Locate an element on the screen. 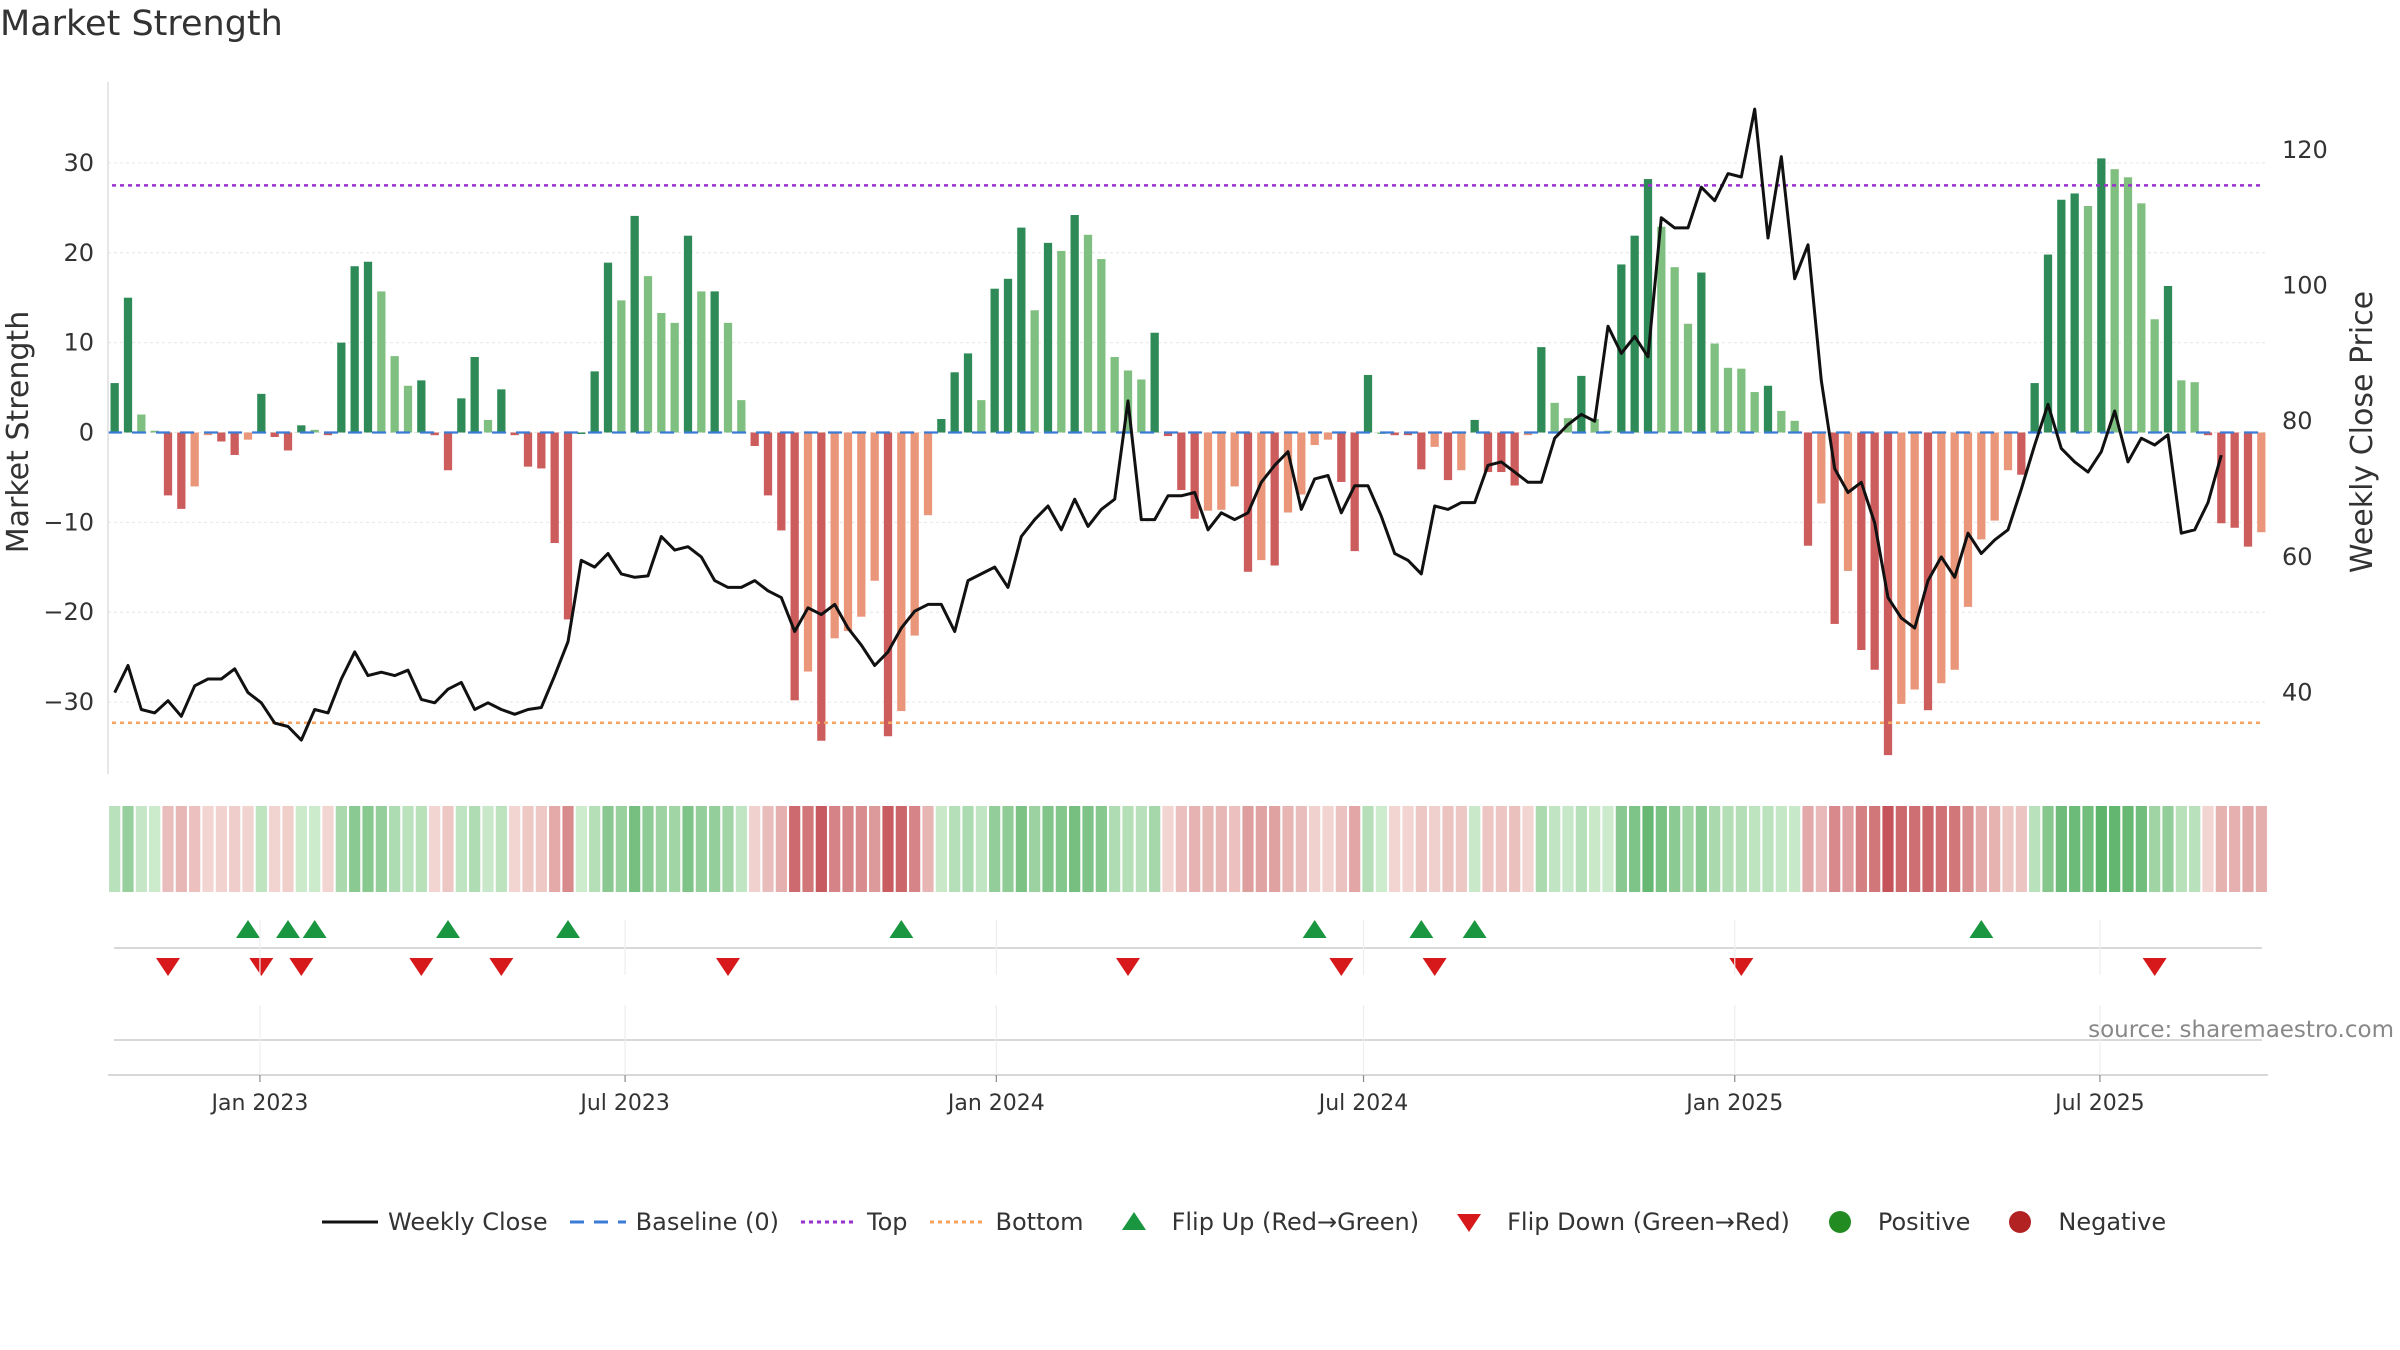  chart-title: Market Strength is located at coordinates (141, 24).